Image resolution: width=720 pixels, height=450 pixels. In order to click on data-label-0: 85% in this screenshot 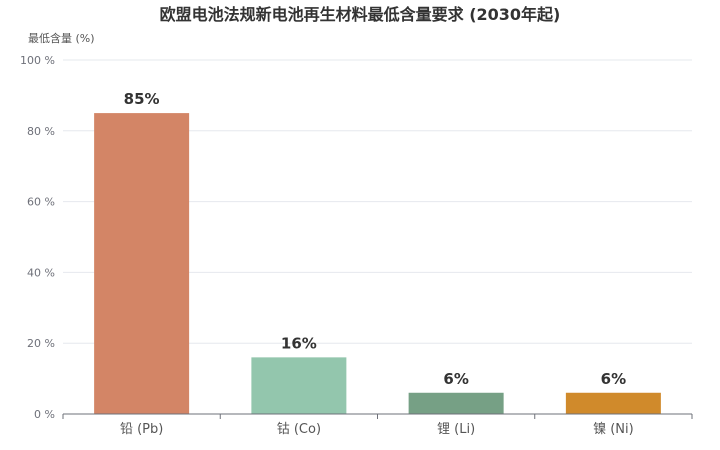, I will do `click(142, 99)`.